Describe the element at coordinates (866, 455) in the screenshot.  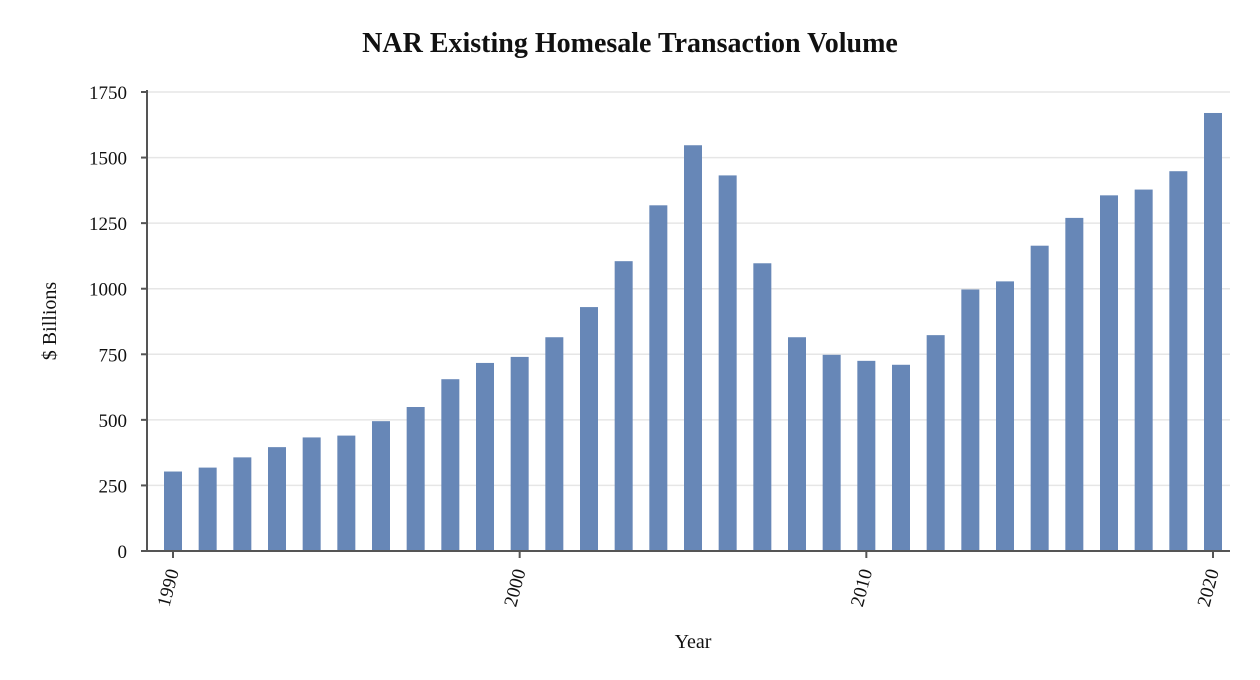
I see `bar-2010` at that location.